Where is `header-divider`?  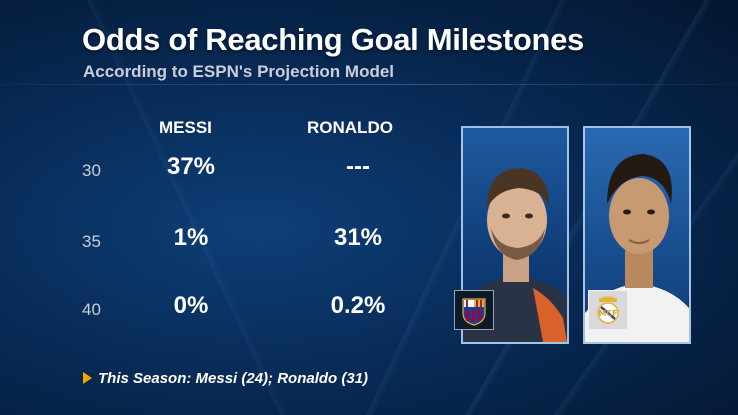
header-divider is located at coordinates (369, 84).